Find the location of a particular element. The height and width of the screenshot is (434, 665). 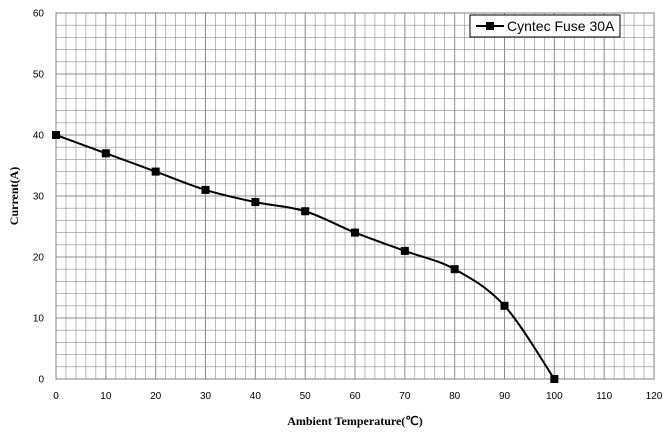

y-tick-label: 40 is located at coordinates (39, 136).